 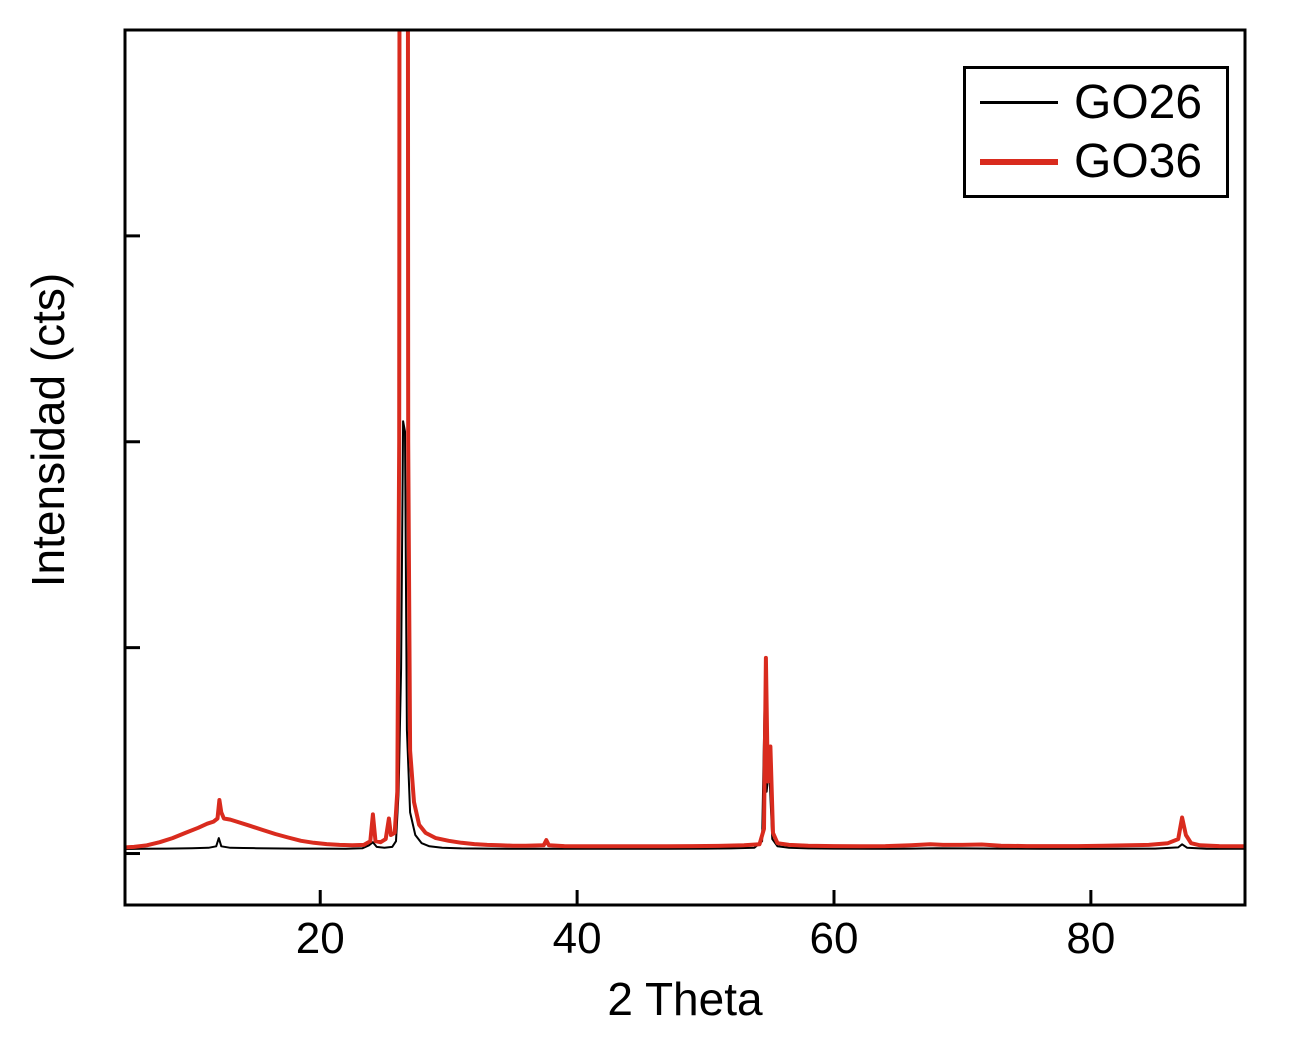 I want to click on y-axis-title: Intensidad (cts), so click(x=48, y=430).